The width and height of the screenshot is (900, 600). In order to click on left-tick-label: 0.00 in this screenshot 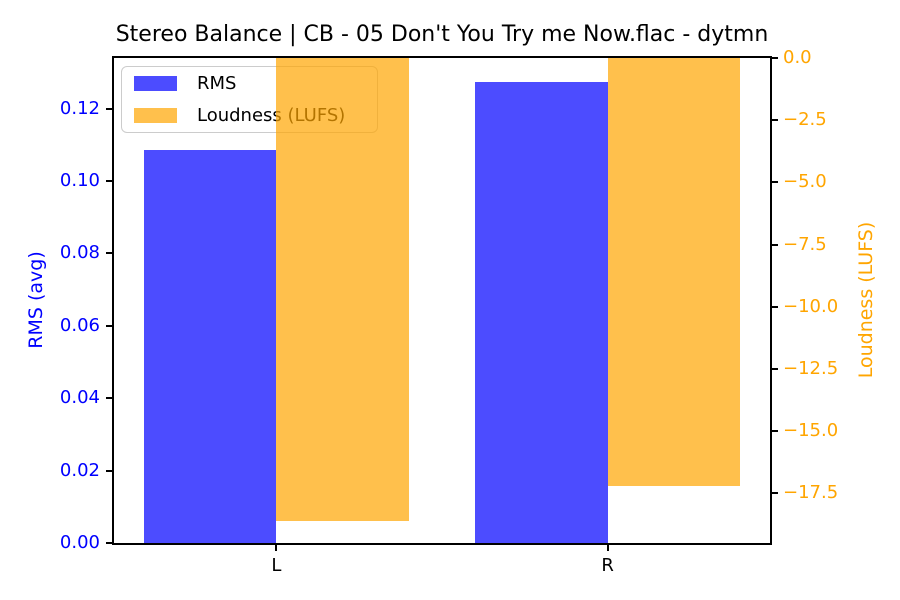, I will do `click(79, 542)`.